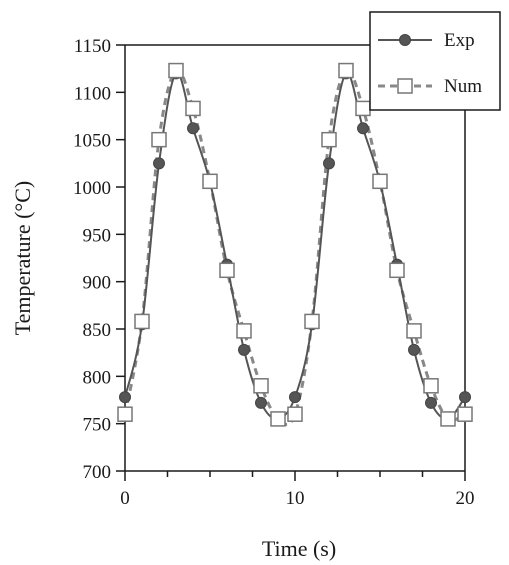 The width and height of the screenshot is (509, 565). Describe the element at coordinates (299, 548) in the screenshot. I see `x-axis-title: Time (s)` at that location.